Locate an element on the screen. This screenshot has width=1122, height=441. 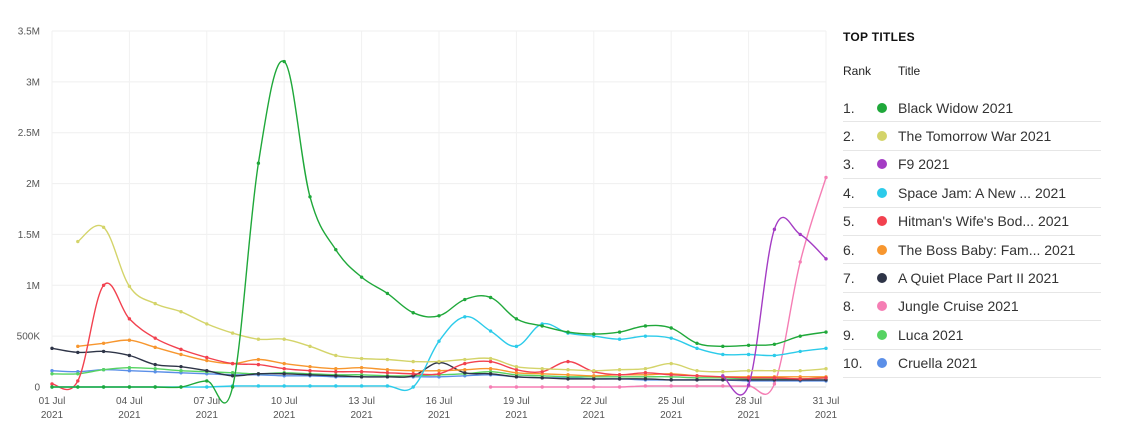
x-tick-label: 16 Jul is located at coordinates (439, 401).